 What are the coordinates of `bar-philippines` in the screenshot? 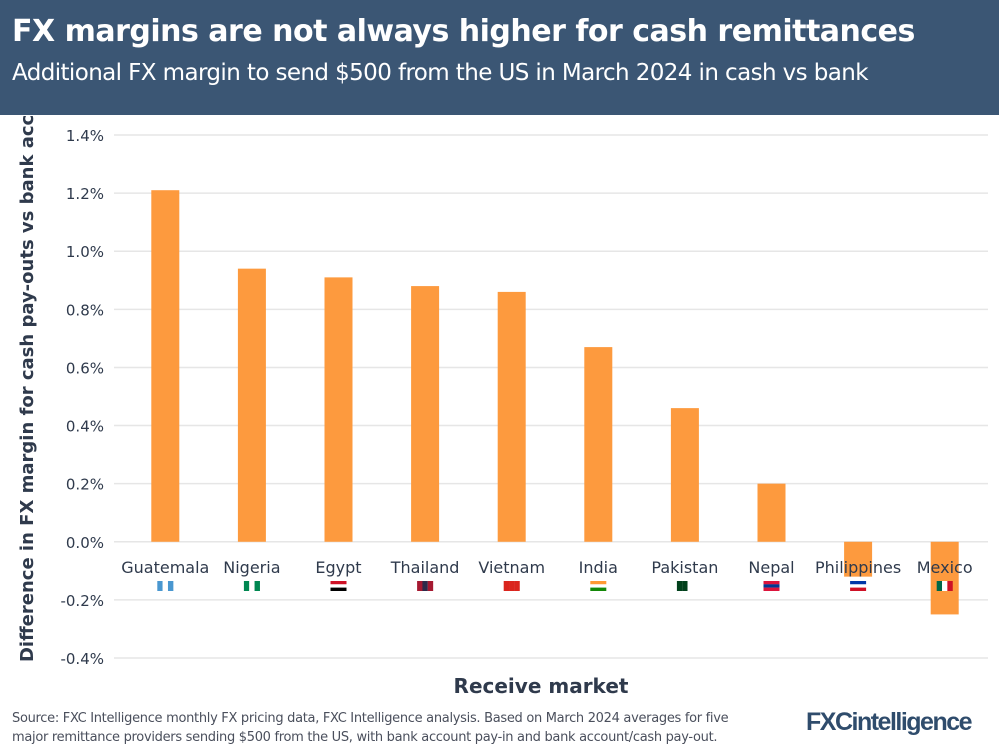 It's located at (858, 559).